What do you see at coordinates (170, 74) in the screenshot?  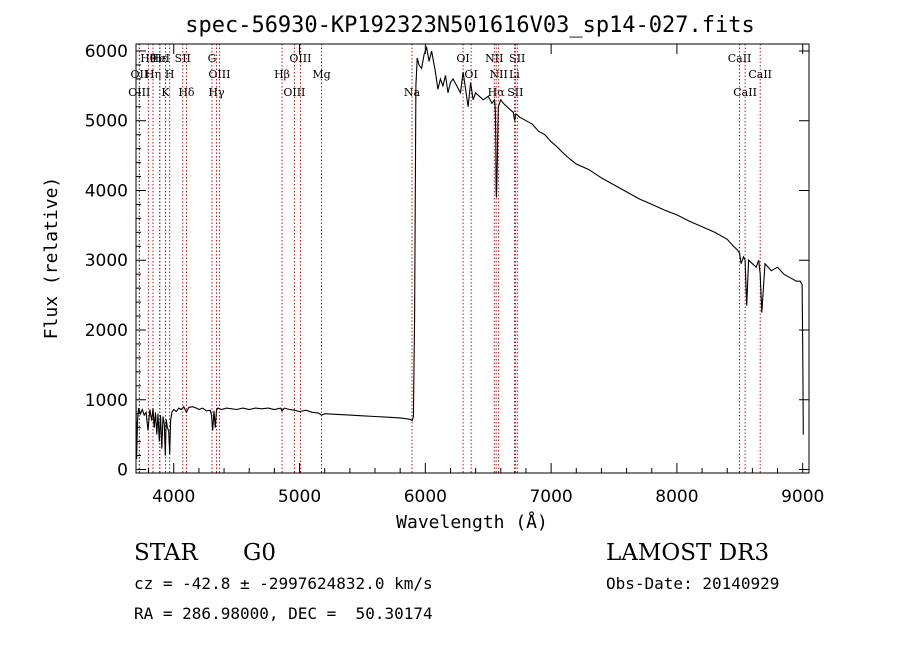 I see `line-label: H` at bounding box center [170, 74].